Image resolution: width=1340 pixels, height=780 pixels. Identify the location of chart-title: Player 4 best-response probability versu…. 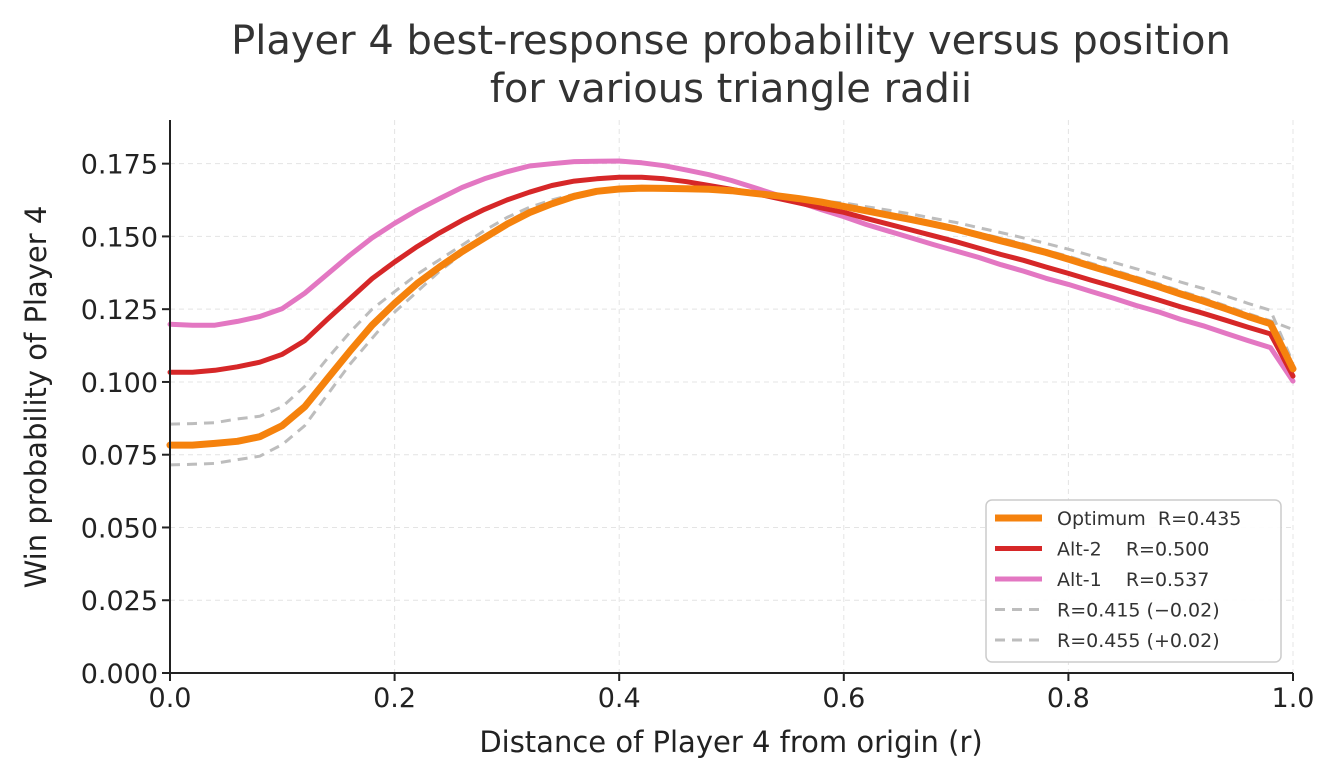
(731, 65).